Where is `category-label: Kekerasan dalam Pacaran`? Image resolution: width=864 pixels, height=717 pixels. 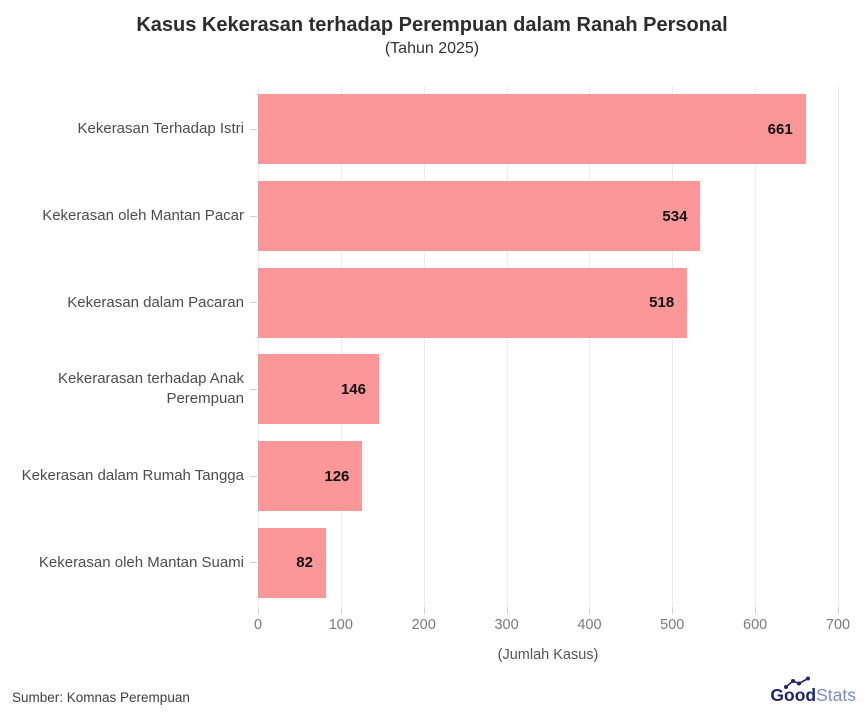
category-label: Kekerasan dalam Pacaran is located at coordinates (155, 302).